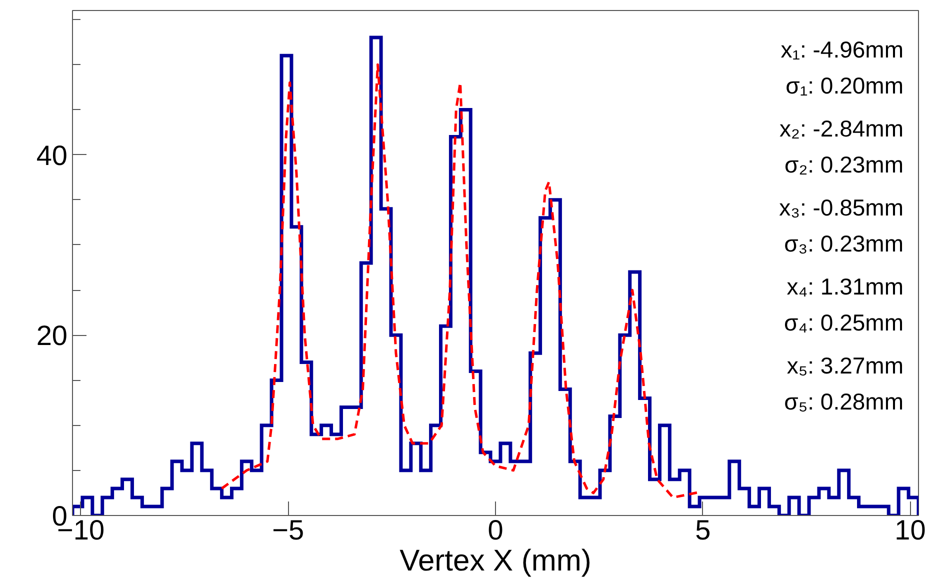  What do you see at coordinates (844, 165) in the screenshot?
I see `annotation: σ₂: 0.23mm` at bounding box center [844, 165].